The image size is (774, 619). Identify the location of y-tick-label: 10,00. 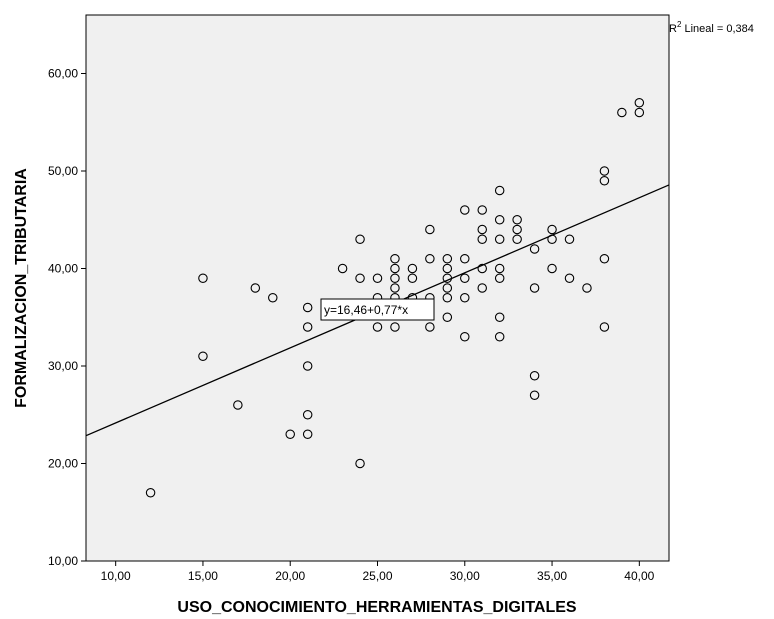
(63, 561).